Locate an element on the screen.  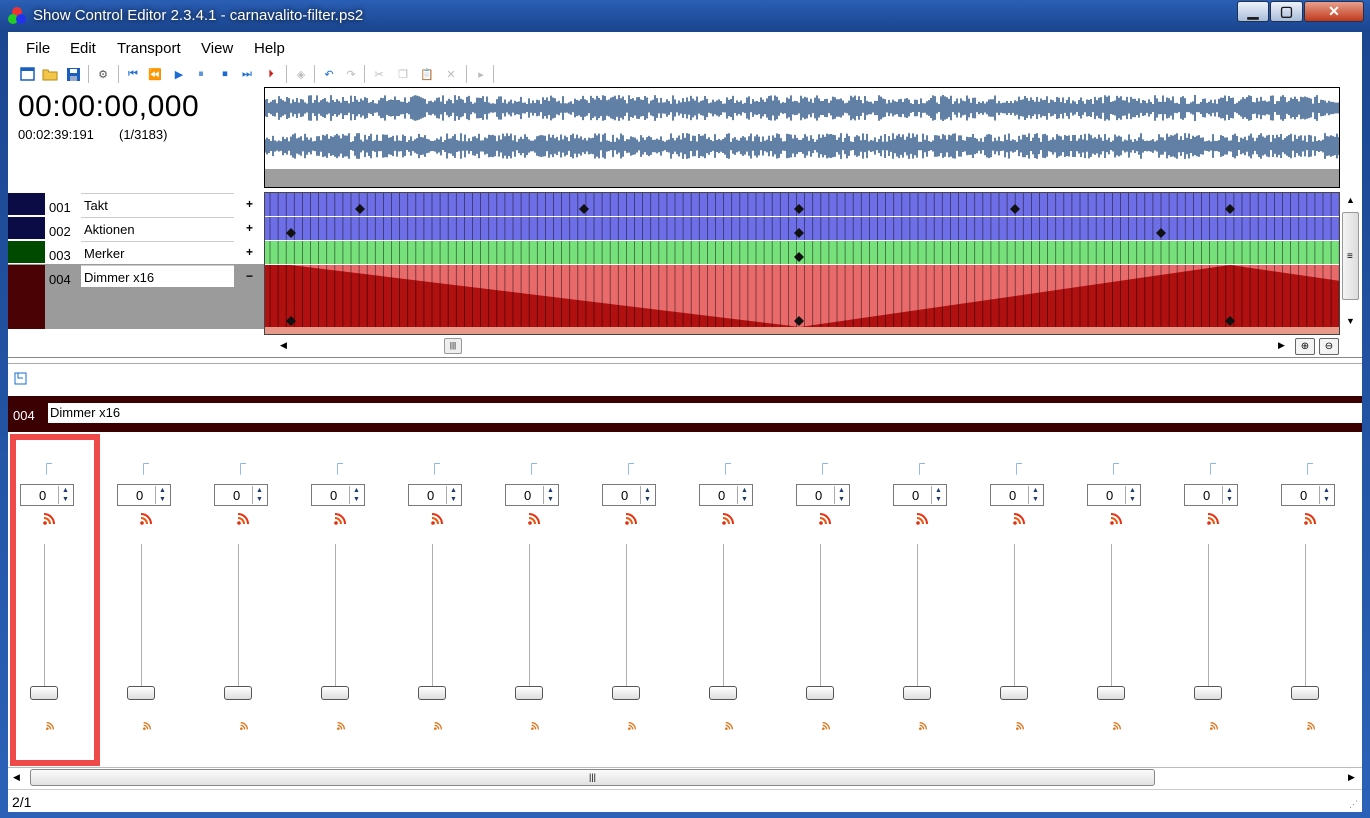
menu-edit: Edit is located at coordinates (83, 48).